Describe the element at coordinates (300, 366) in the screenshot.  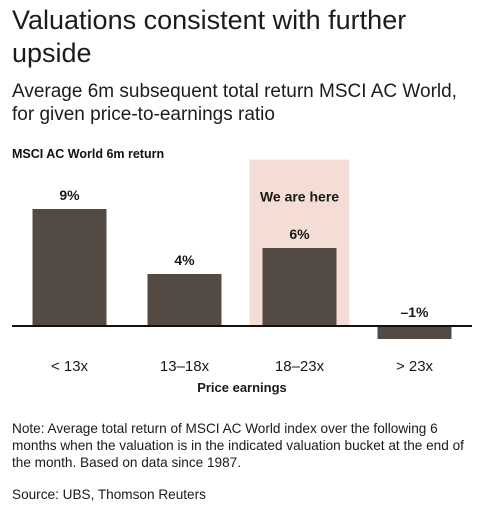
I see `x-tick-label-2: 18–23x` at that location.